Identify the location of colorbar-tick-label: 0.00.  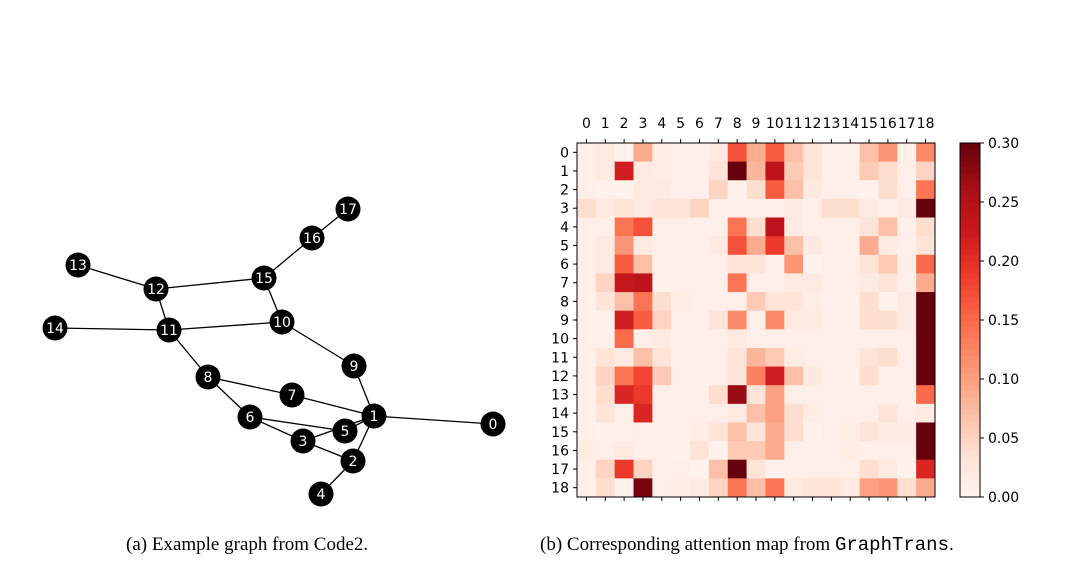
(1003, 498).